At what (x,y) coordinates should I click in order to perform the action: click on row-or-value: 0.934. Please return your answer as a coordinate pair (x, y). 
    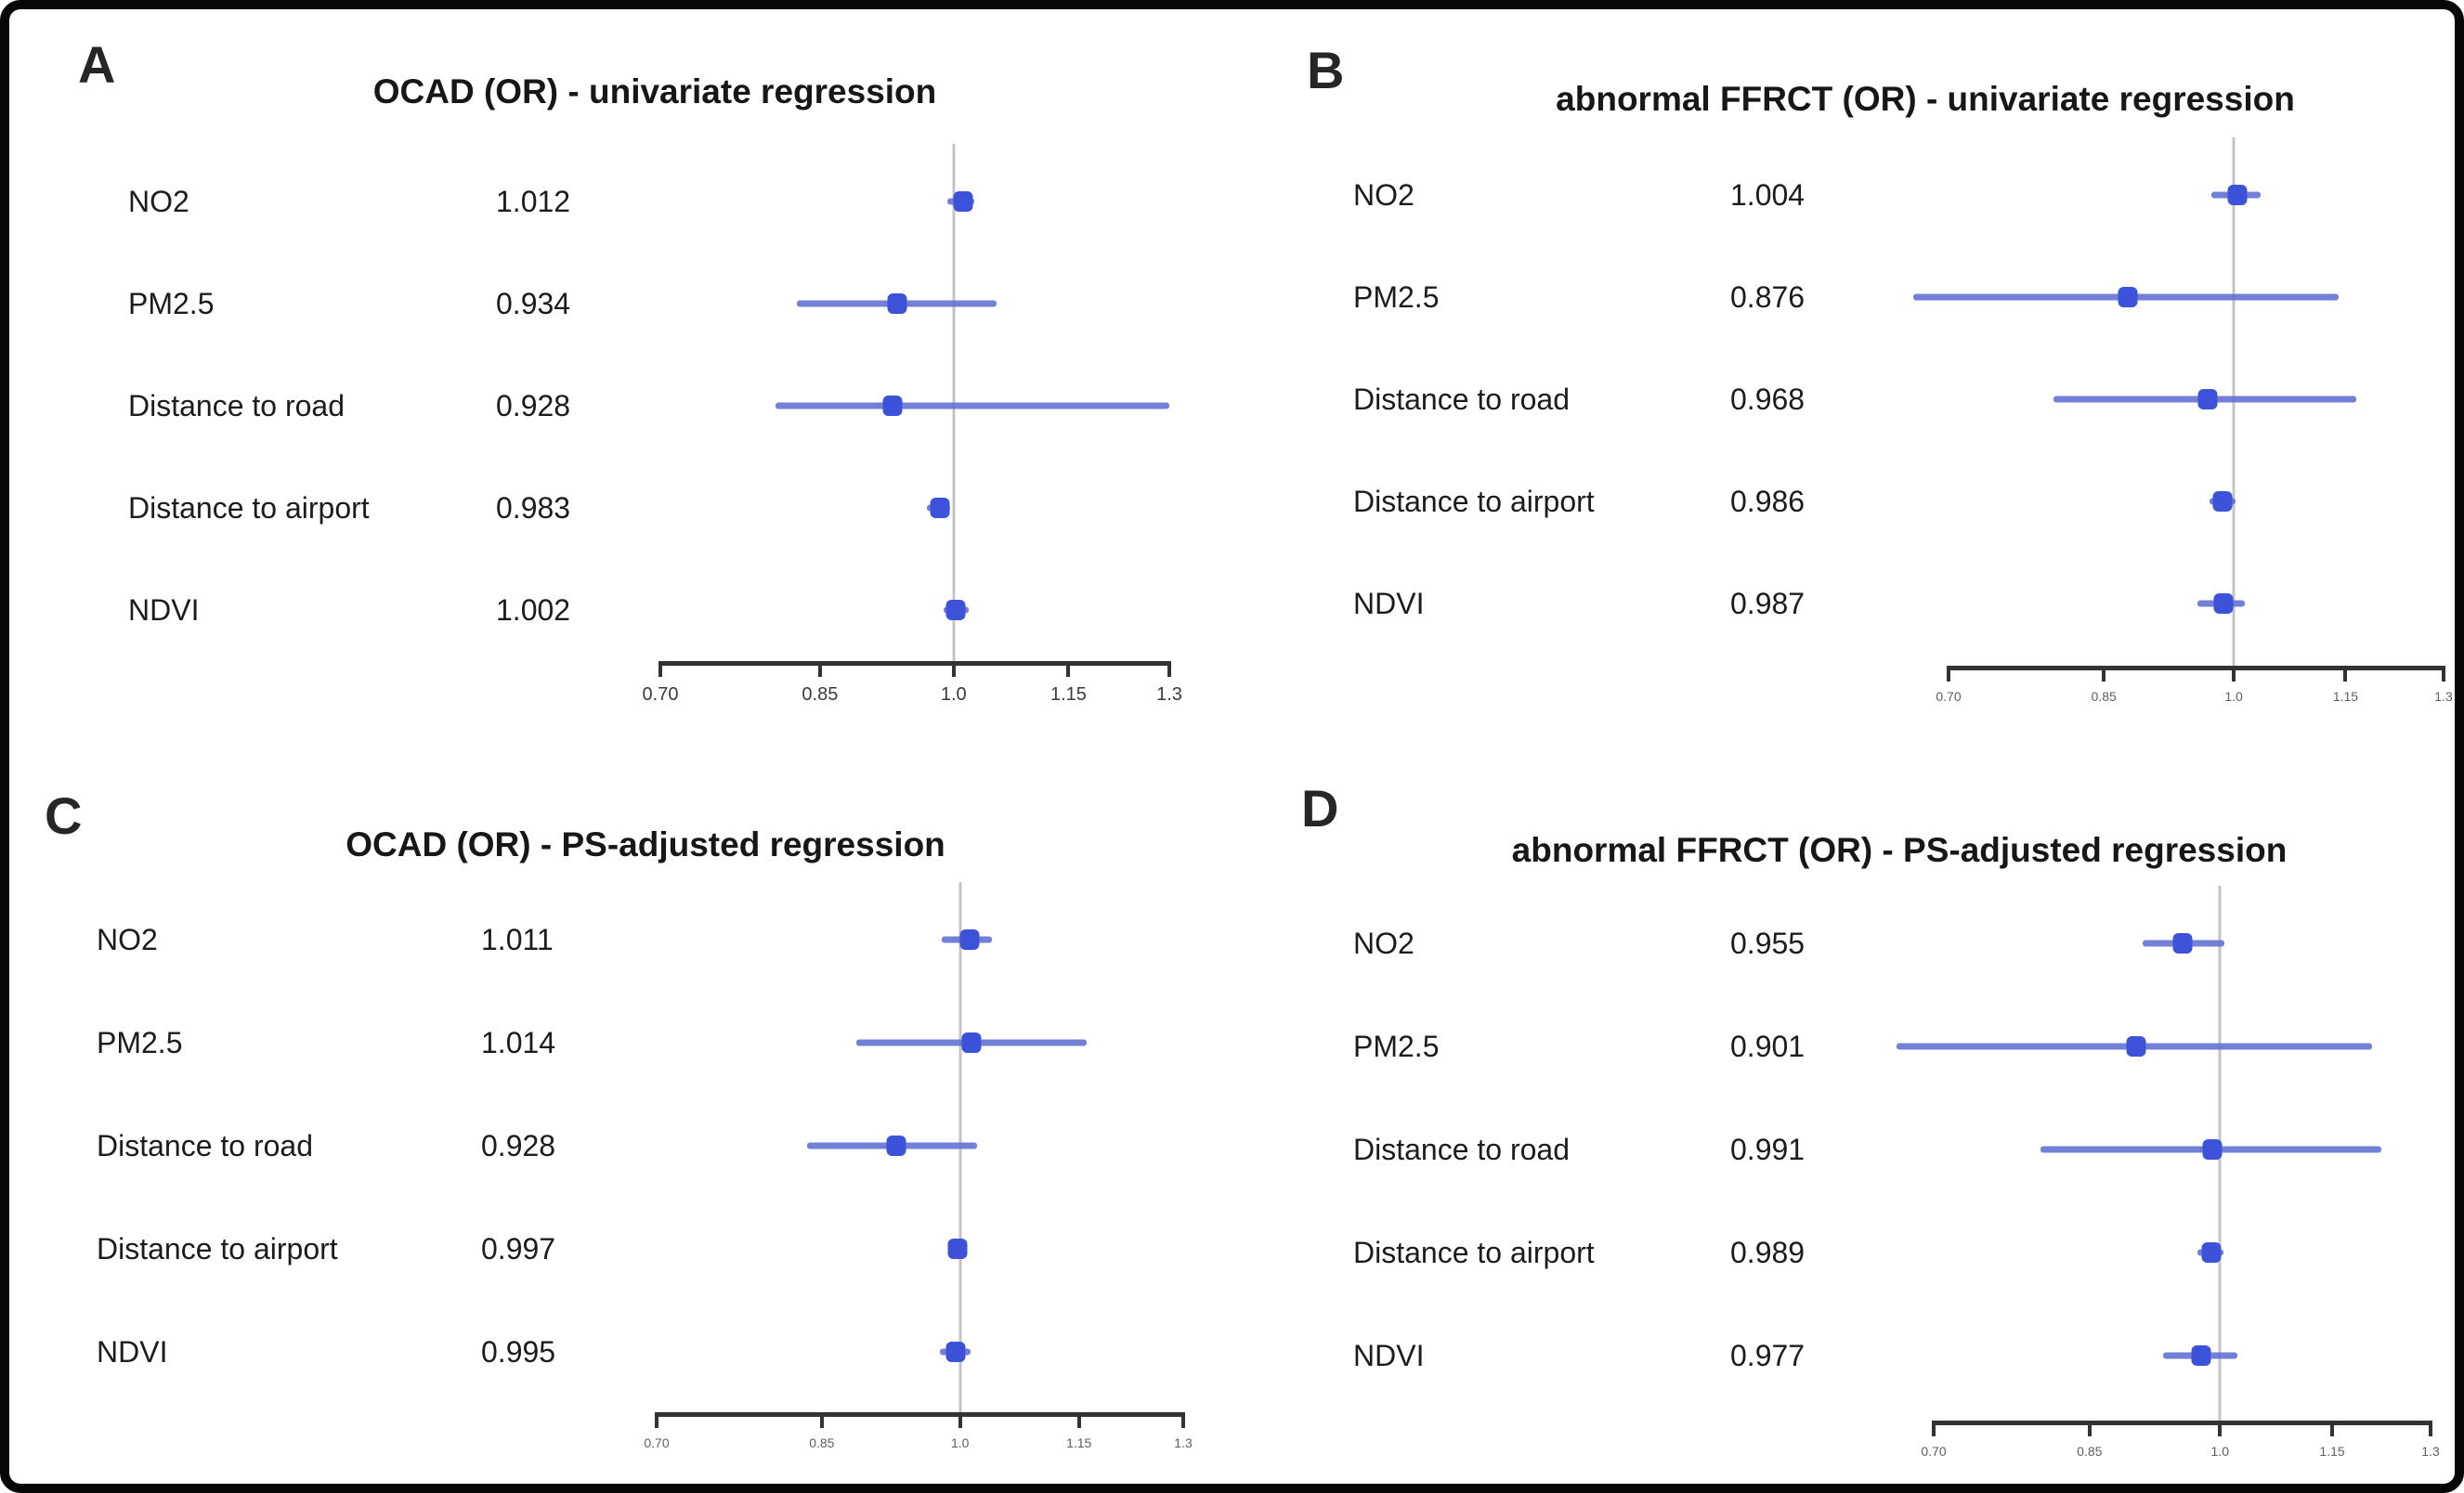
    Looking at the image, I should click on (533, 303).